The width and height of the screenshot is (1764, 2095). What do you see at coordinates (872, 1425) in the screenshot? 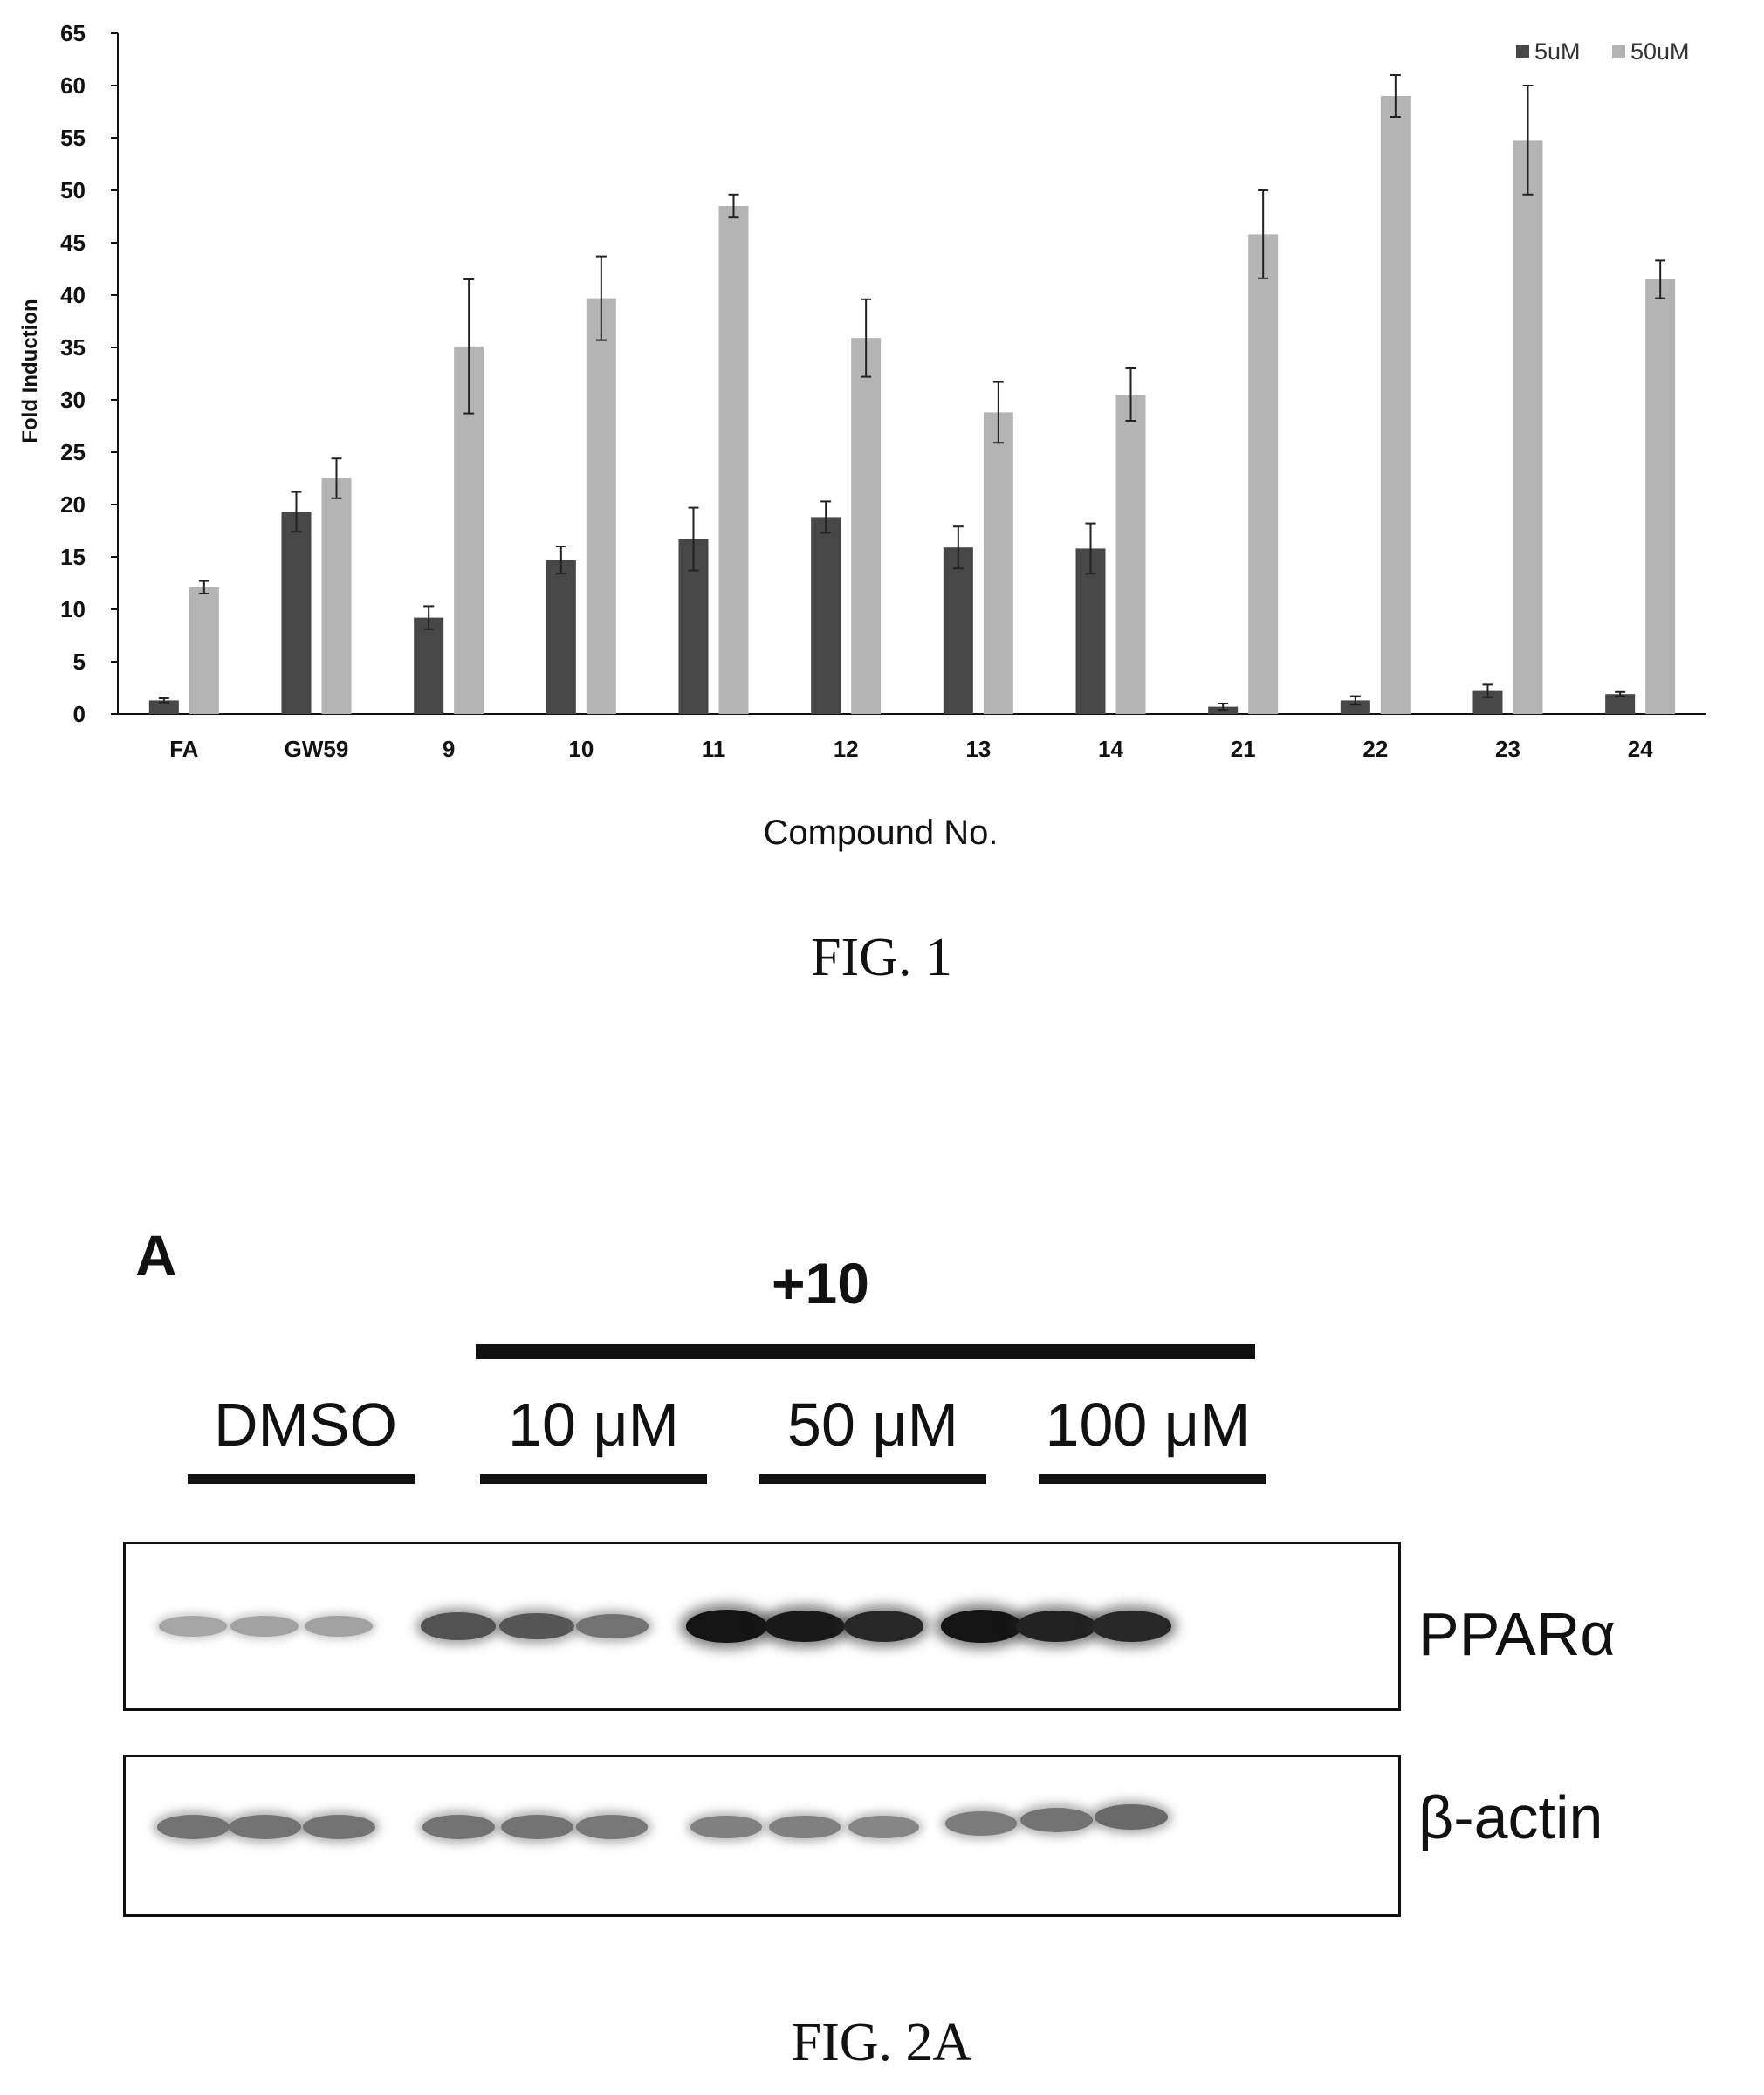
I see `lane-group-label-50um: 50 μM` at bounding box center [872, 1425].